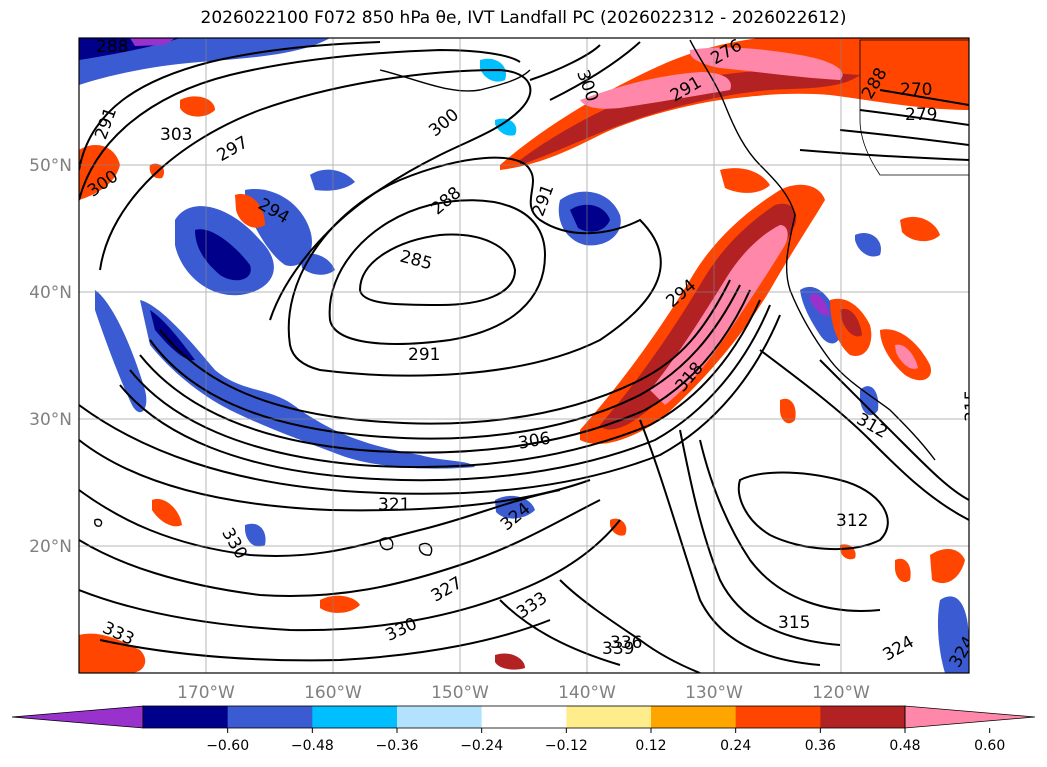 Image resolution: width=1047 pixels, height=767 pixels. Describe the element at coordinates (481, 746) in the screenshot. I see `colorbar-tick-label: −0.24` at that location.